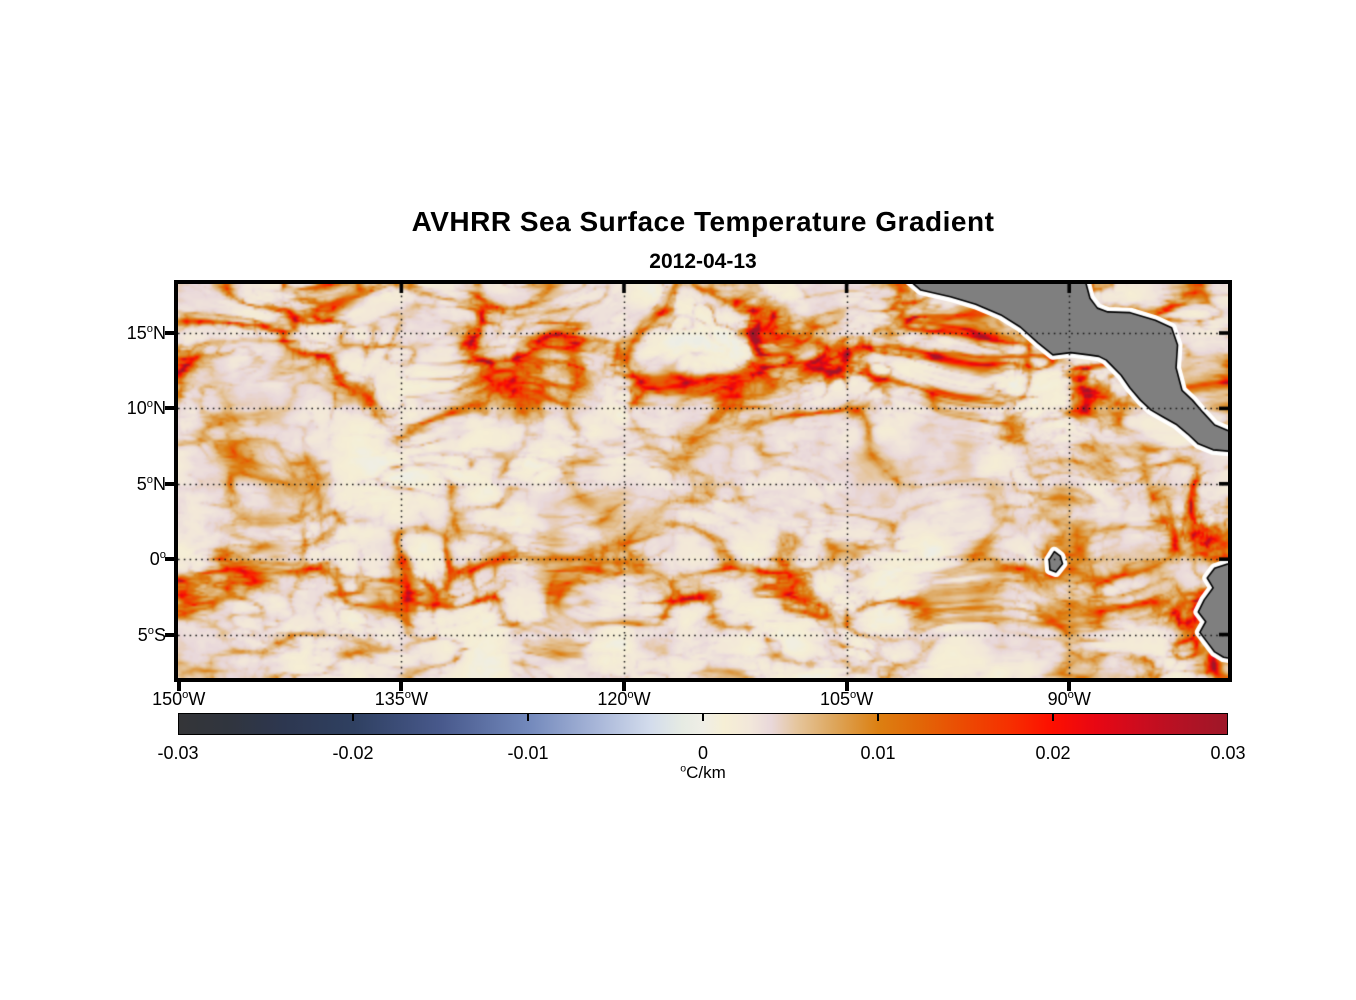 This screenshot has height=1000, width=1356. Describe the element at coordinates (624, 699) in the screenshot. I see `x-axis-tick-label: 120oW` at that location.